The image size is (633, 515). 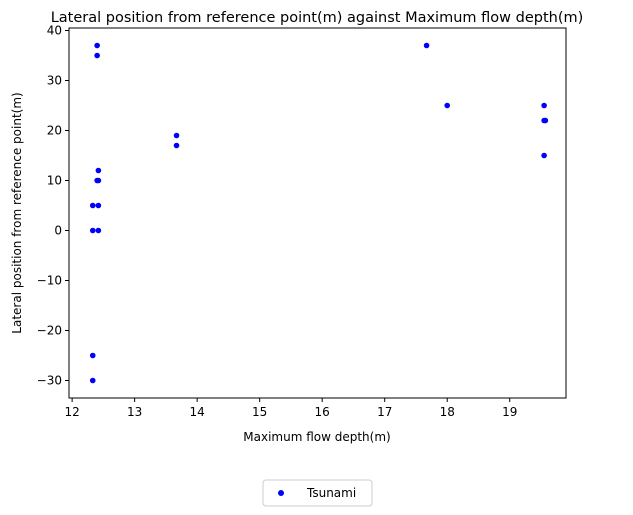 What do you see at coordinates (49, 331) in the screenshot?
I see `y-tick-label: −20` at bounding box center [49, 331].